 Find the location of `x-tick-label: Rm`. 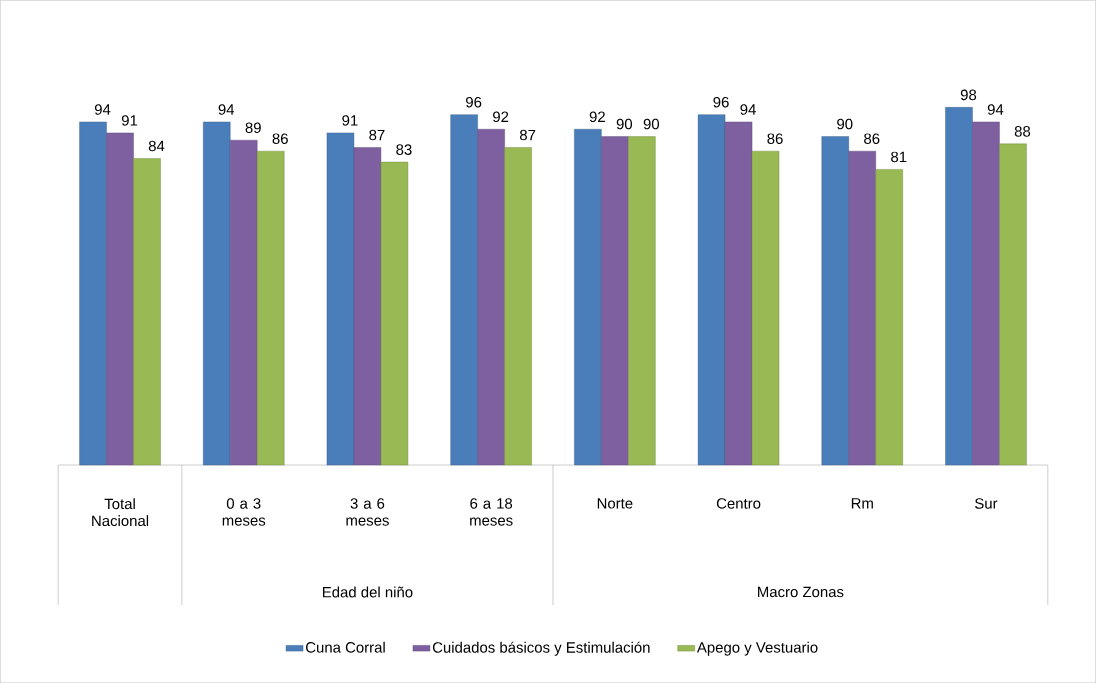

x-tick-label: Rm is located at coordinates (862, 503).